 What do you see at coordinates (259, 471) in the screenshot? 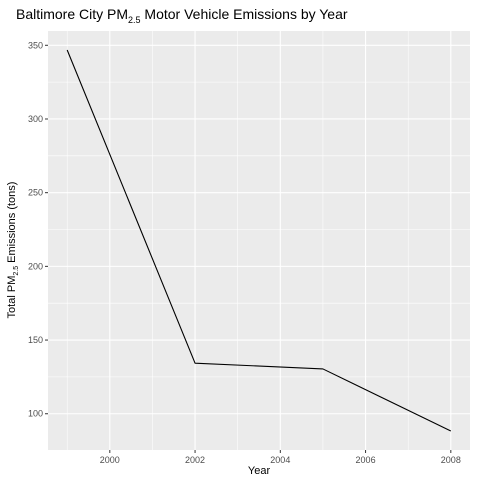
I see `x-axis-title: Year` at bounding box center [259, 471].